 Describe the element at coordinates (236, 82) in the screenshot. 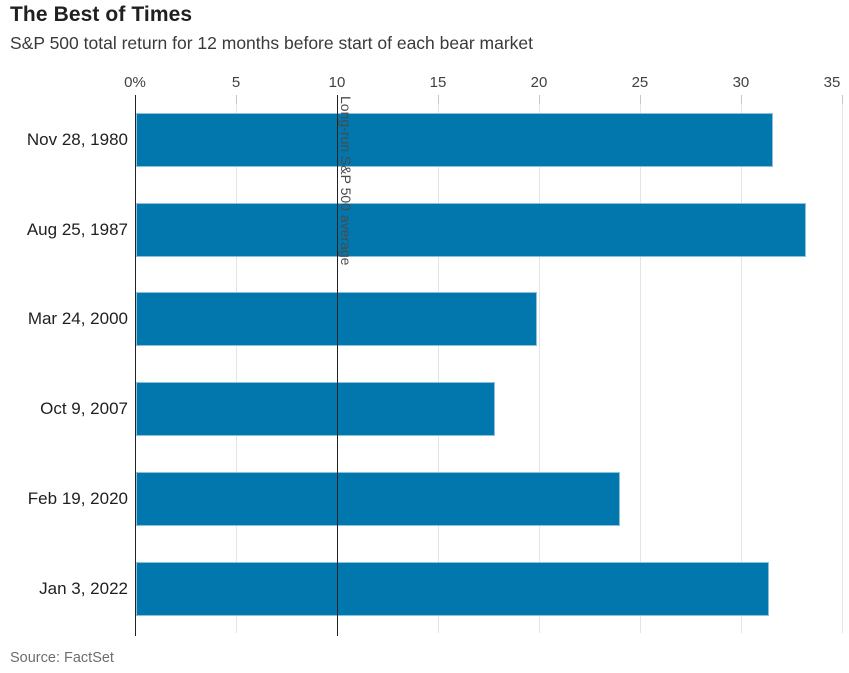

I see `x-axis-tick-label: 5` at that location.